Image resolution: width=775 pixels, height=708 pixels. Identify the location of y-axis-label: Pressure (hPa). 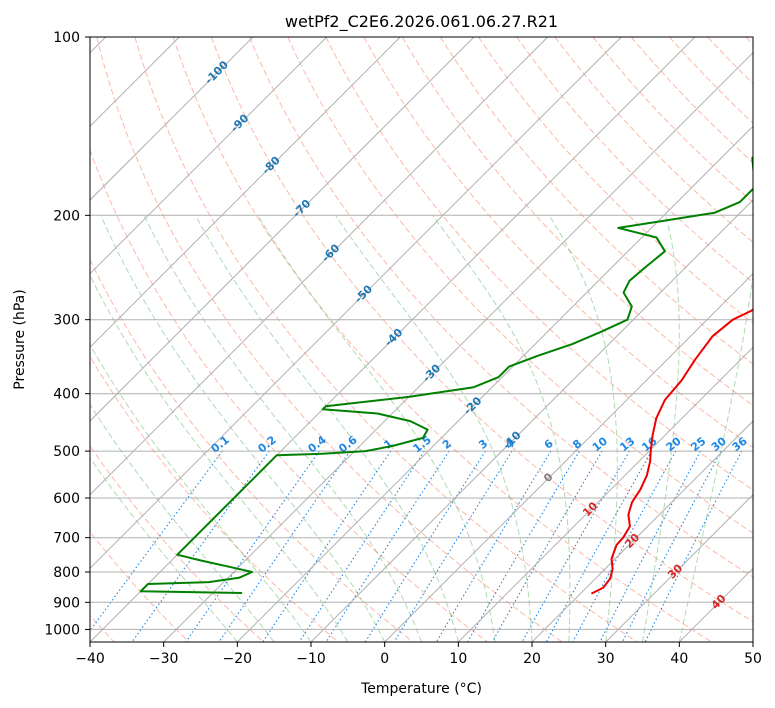
(20, 339).